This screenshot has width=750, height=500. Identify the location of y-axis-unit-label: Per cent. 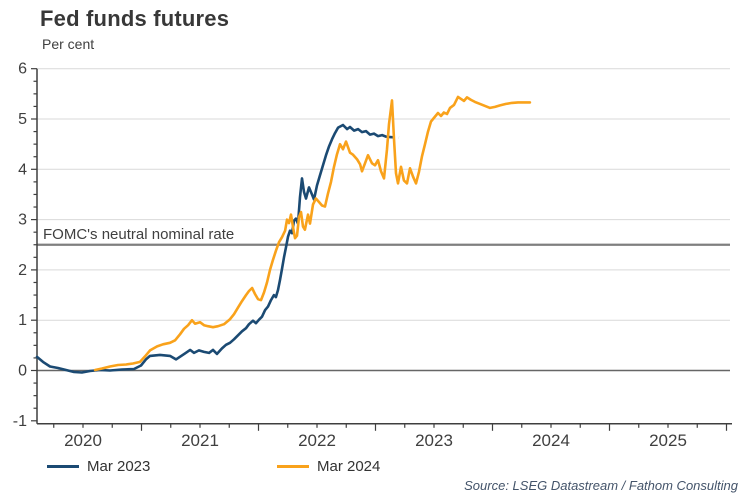
(68, 44).